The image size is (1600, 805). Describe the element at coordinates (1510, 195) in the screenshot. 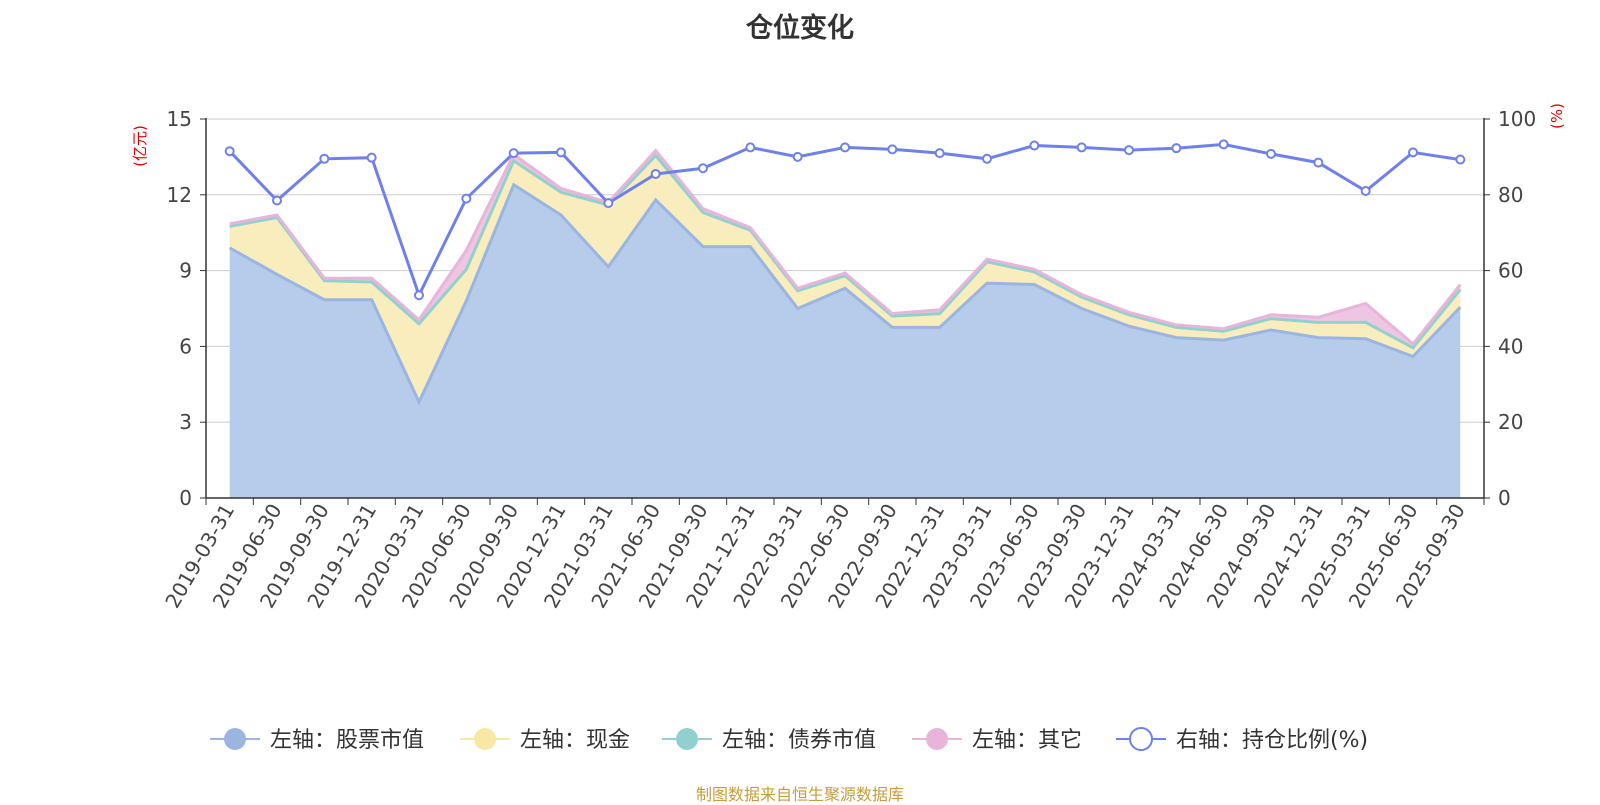

I see `right-axis-tick-label: 80` at that location.